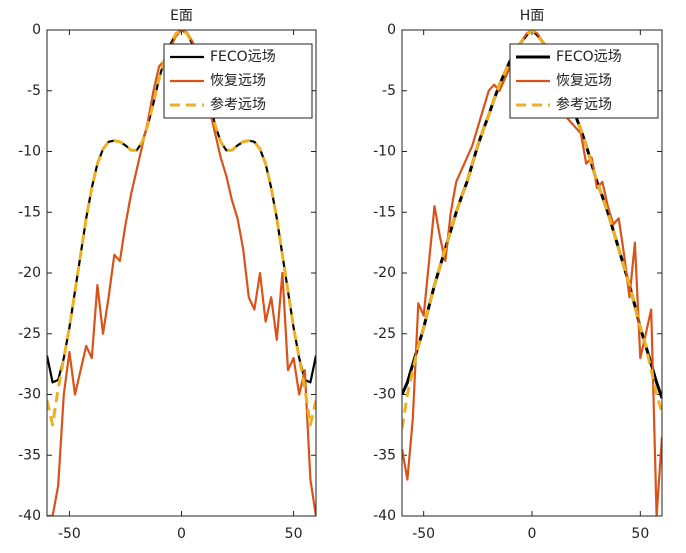 The width and height of the screenshot is (686, 553). What do you see at coordinates (181, 16) in the screenshot?
I see `chart-title: E面` at bounding box center [181, 16].